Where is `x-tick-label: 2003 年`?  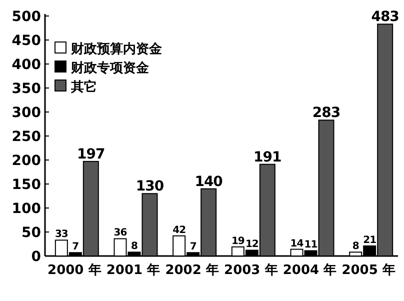 x-tick-label: 2003 年 is located at coordinates (251, 270).